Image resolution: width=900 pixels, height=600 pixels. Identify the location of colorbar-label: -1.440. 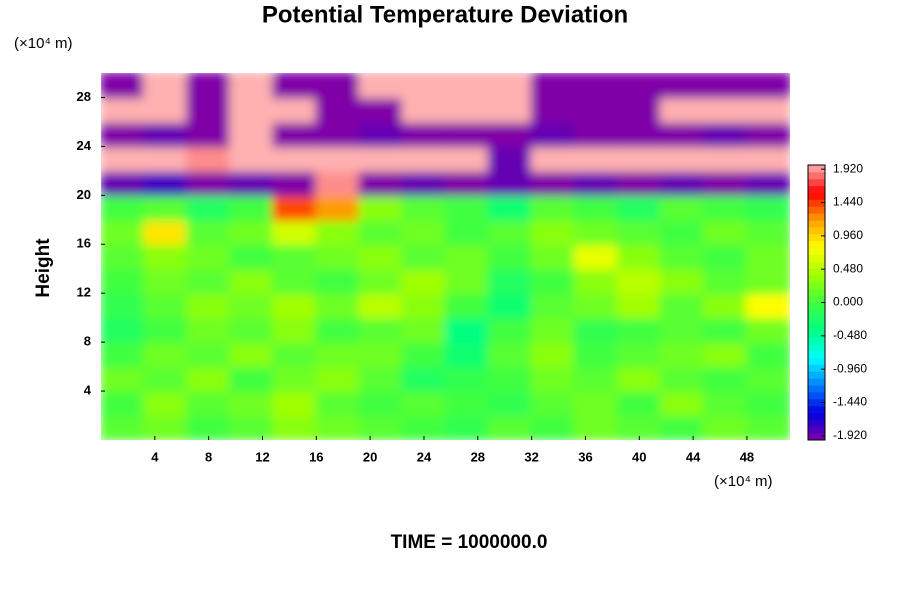
(850, 402).